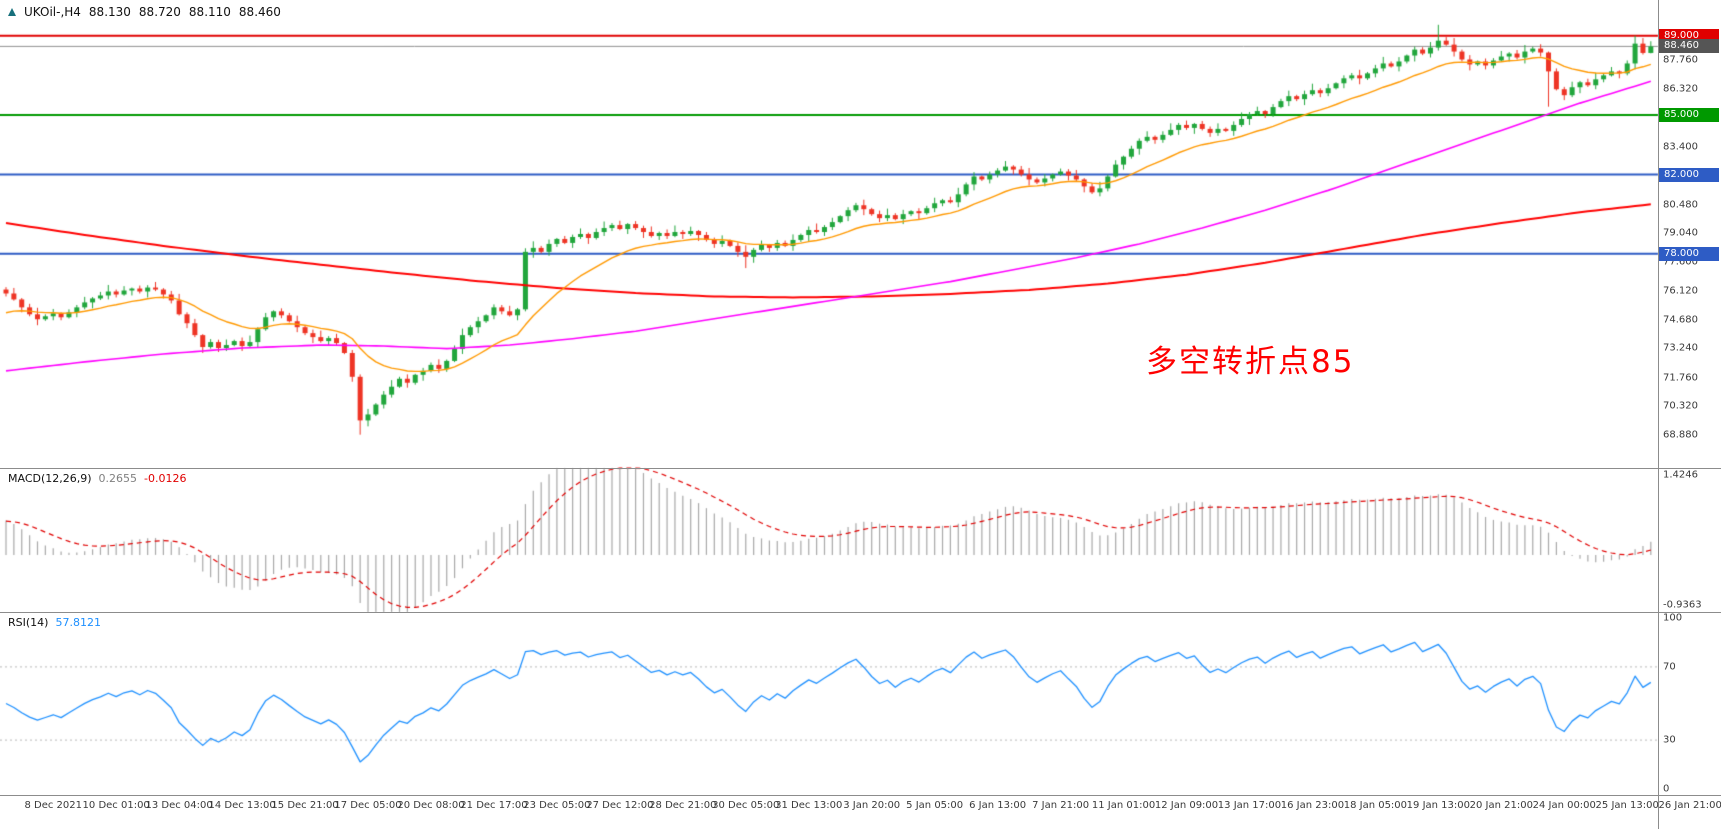 This screenshot has width=1721, height=829. What do you see at coordinates (52, 12) in the screenshot?
I see `symbol-name: UKOil-,H4` at bounding box center [52, 12].